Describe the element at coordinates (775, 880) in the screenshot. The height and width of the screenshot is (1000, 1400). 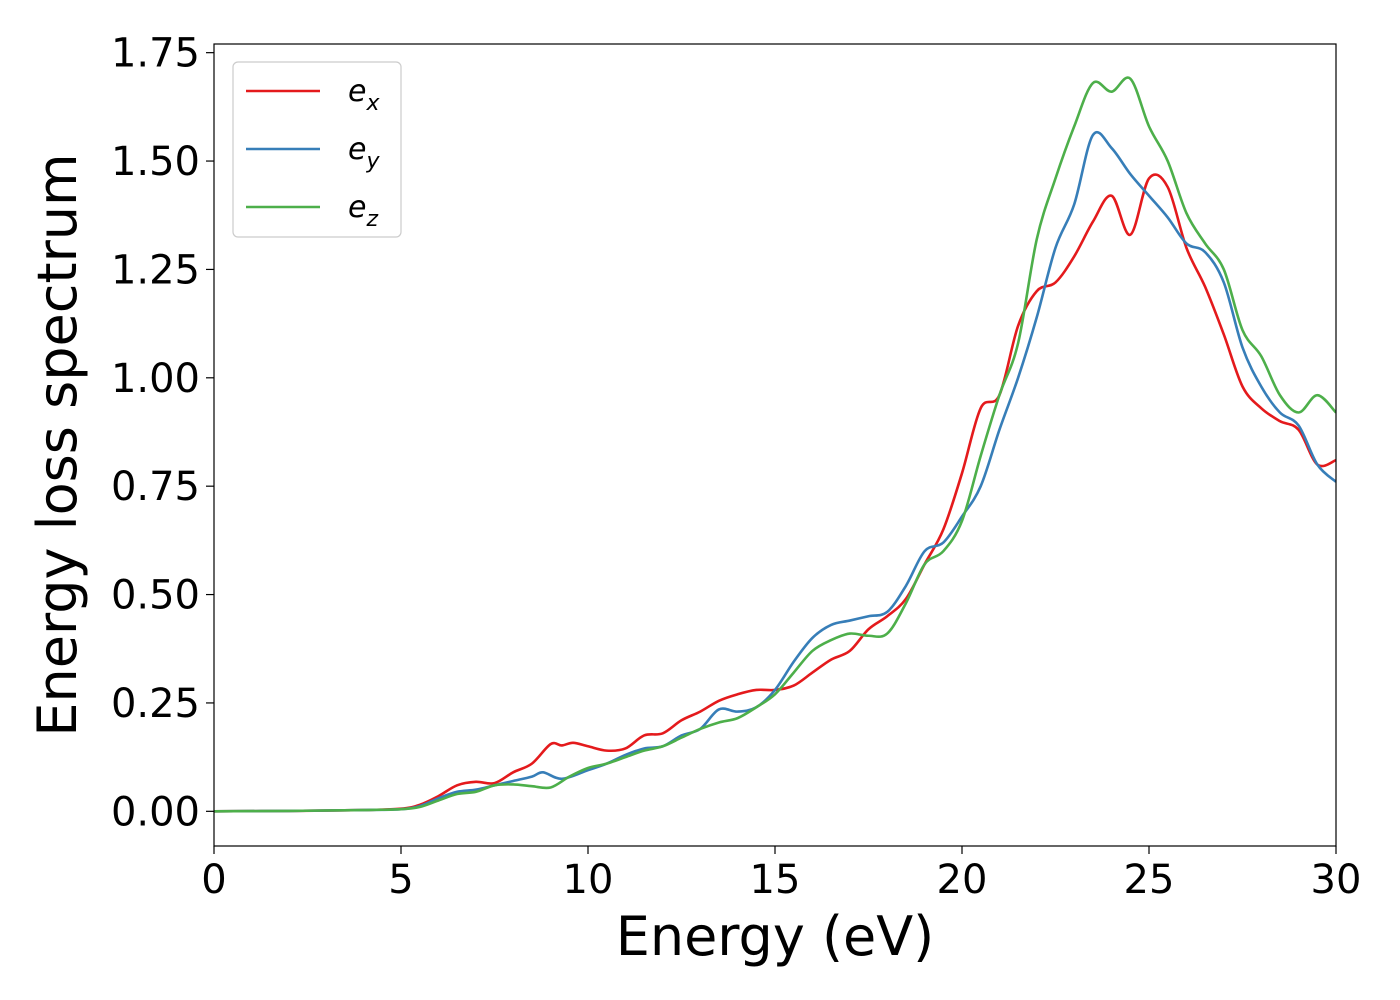
I see `x-tick-label: 15` at that location.